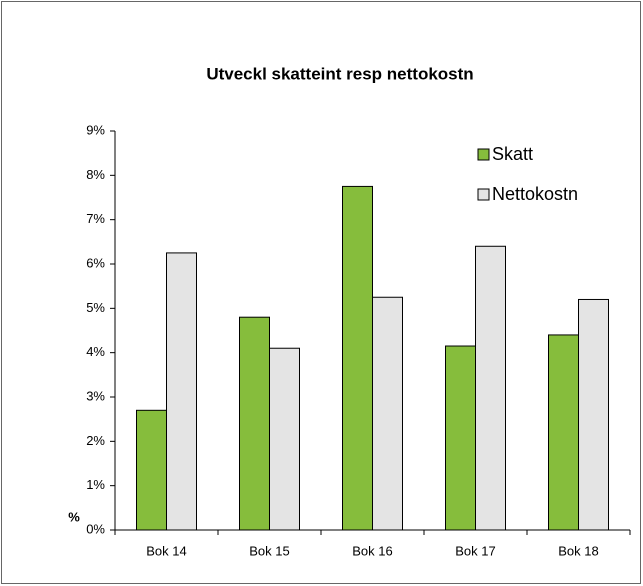 Image resolution: width=643 pixels, height=586 pixels. Describe the element at coordinates (74, 516) in the screenshot. I see `y-axis-label: %` at that location.